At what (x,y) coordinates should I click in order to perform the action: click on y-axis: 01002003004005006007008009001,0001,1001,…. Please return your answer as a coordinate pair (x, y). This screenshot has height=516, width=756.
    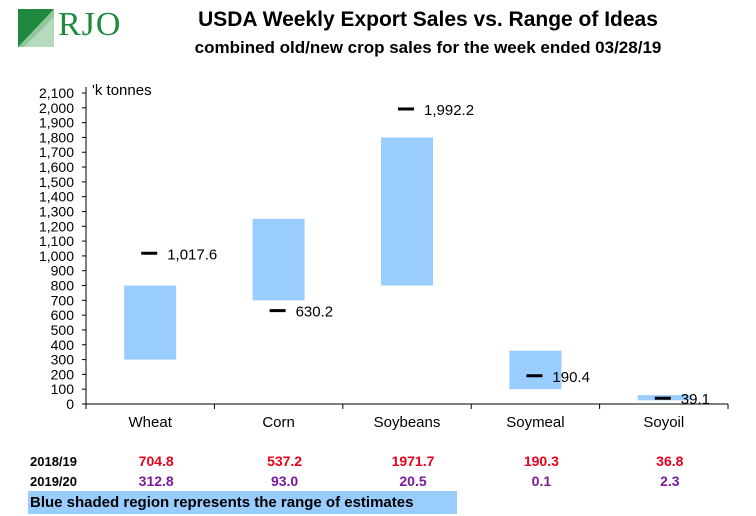
    Looking at the image, I should click on (63, 248).